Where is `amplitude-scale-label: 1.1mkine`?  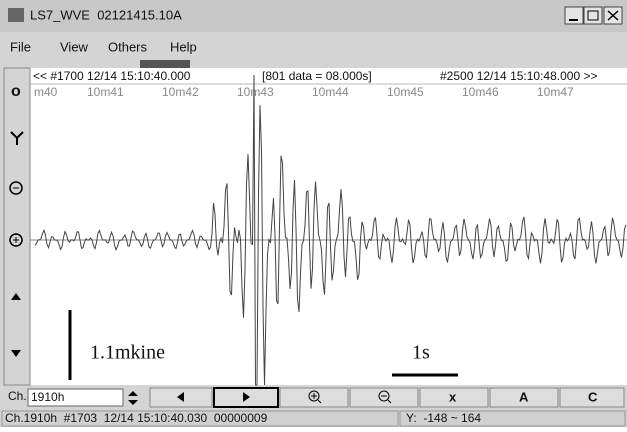 amplitude-scale-label: 1.1mkine is located at coordinates (127, 353).